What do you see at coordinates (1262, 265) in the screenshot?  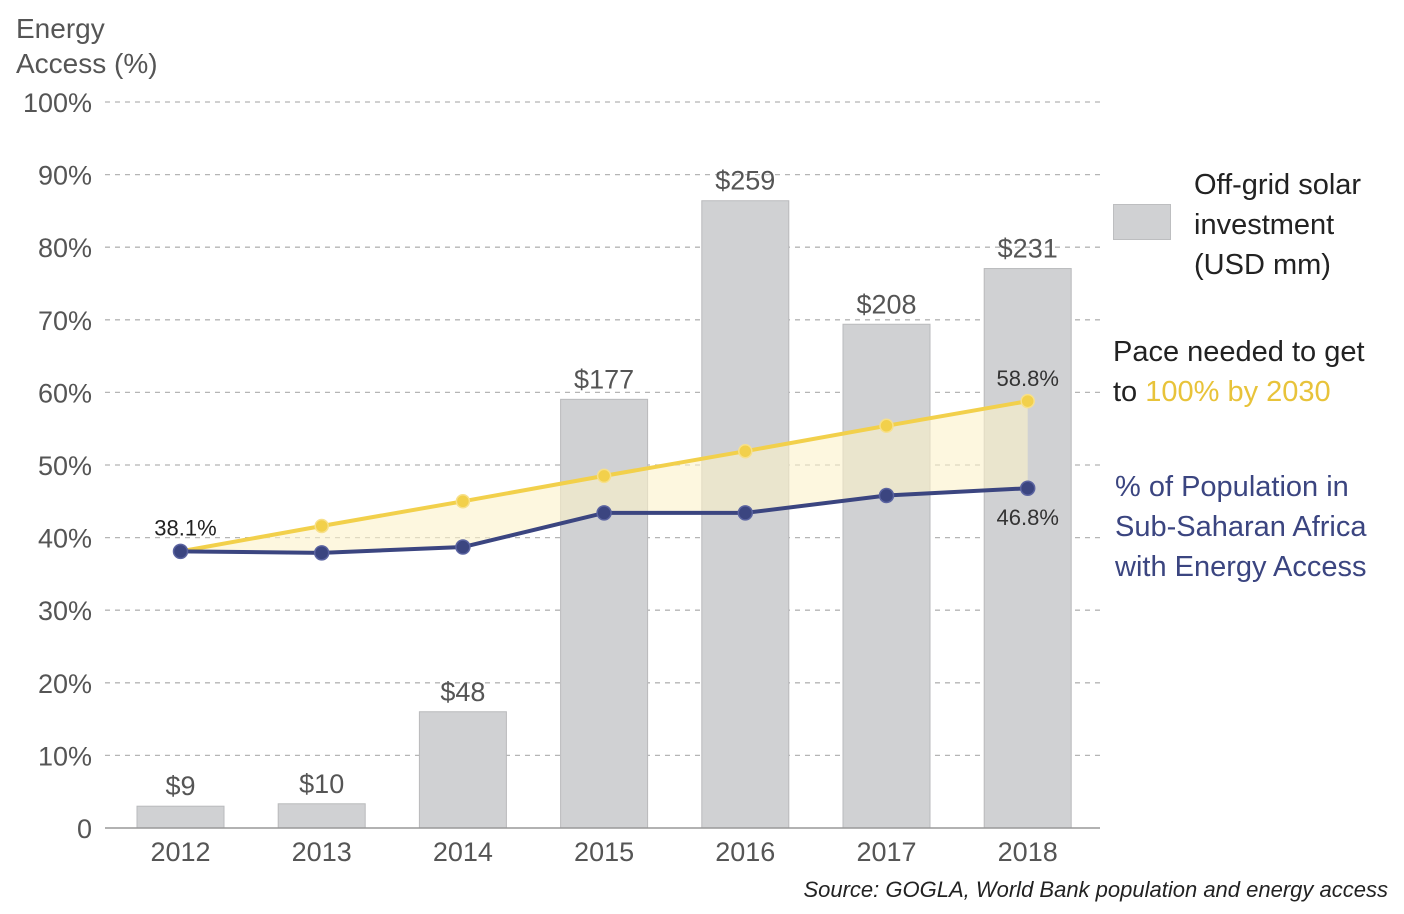 I see `legend-bars-line-3: (USD mm)` at bounding box center [1262, 265].